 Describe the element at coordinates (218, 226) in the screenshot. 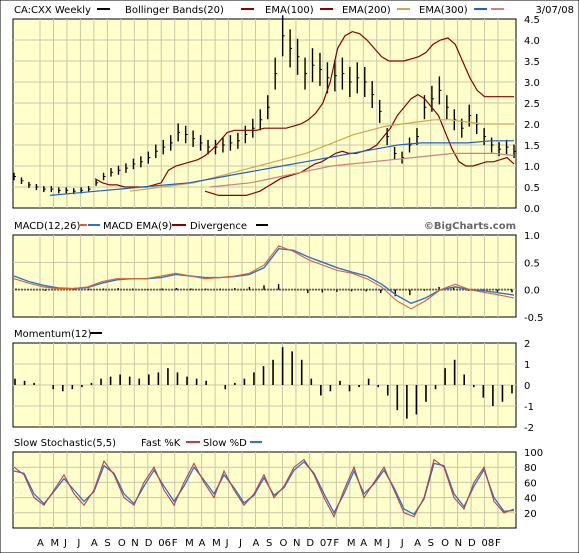

I see `divergence-label: Divergence` at that location.